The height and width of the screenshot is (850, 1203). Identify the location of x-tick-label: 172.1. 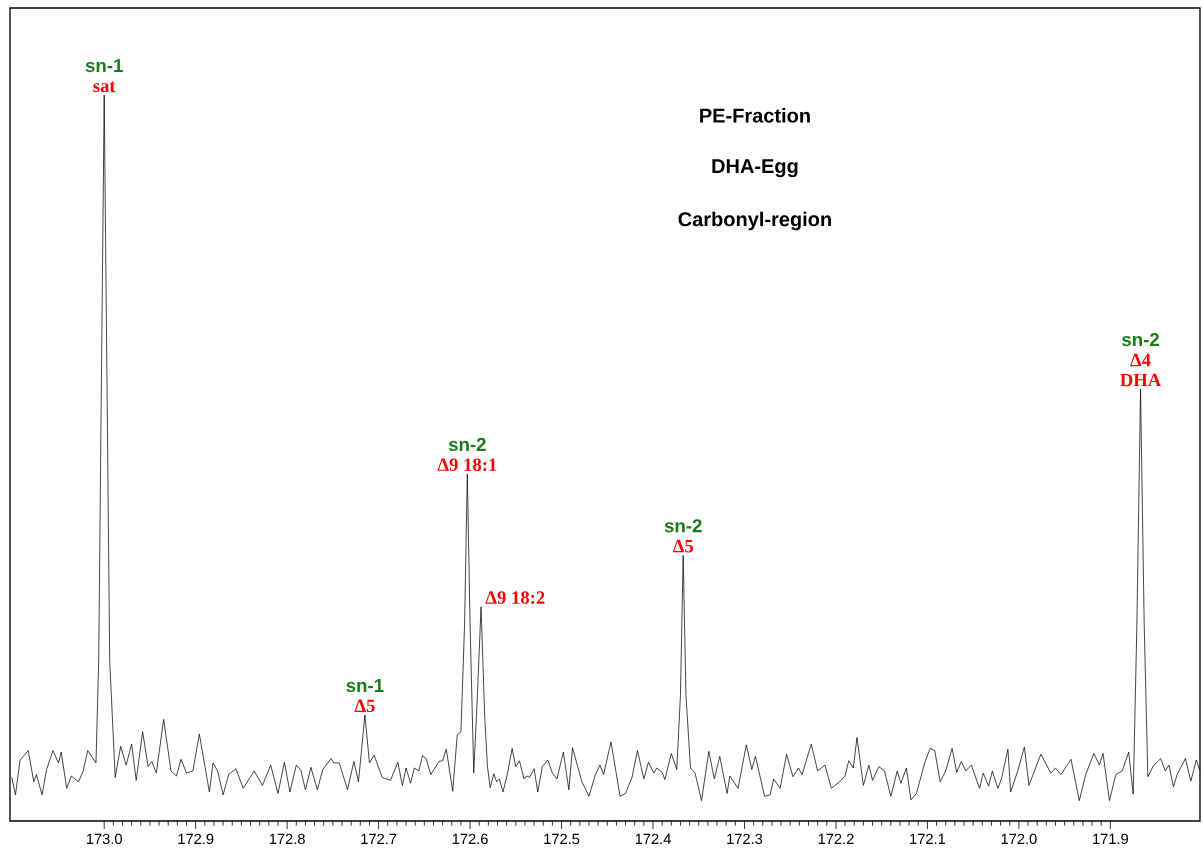
(928, 838).